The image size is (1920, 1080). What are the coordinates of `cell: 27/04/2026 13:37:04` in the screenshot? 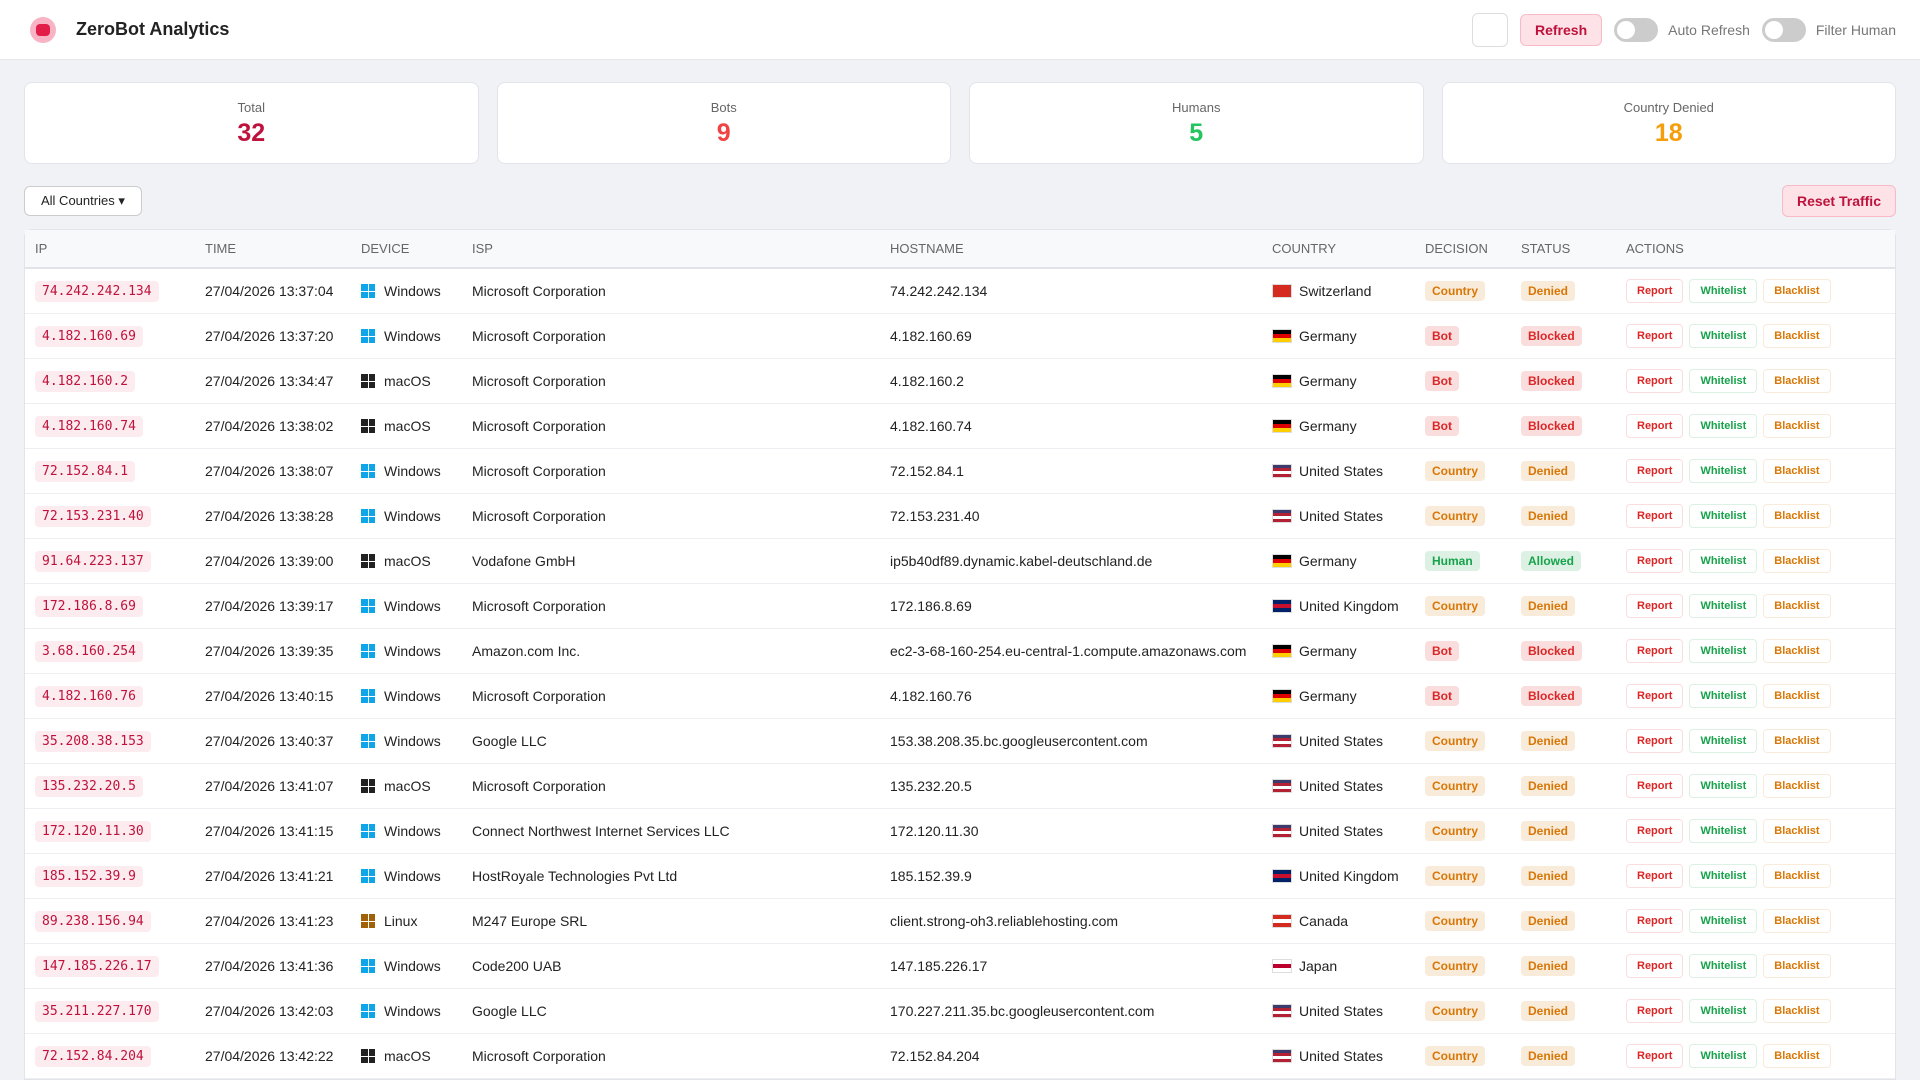 It's located at (269, 291).